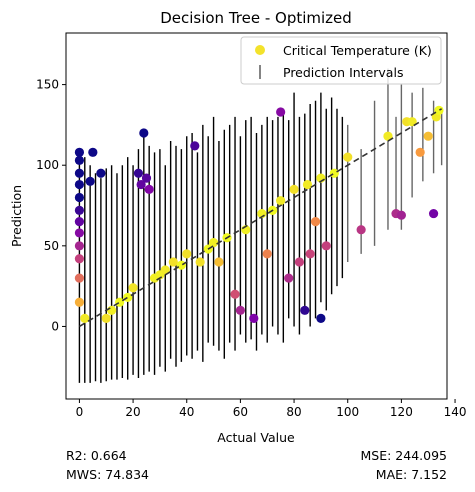  Describe the element at coordinates (240, 412) in the screenshot. I see `x-tick-label: 60` at that location.